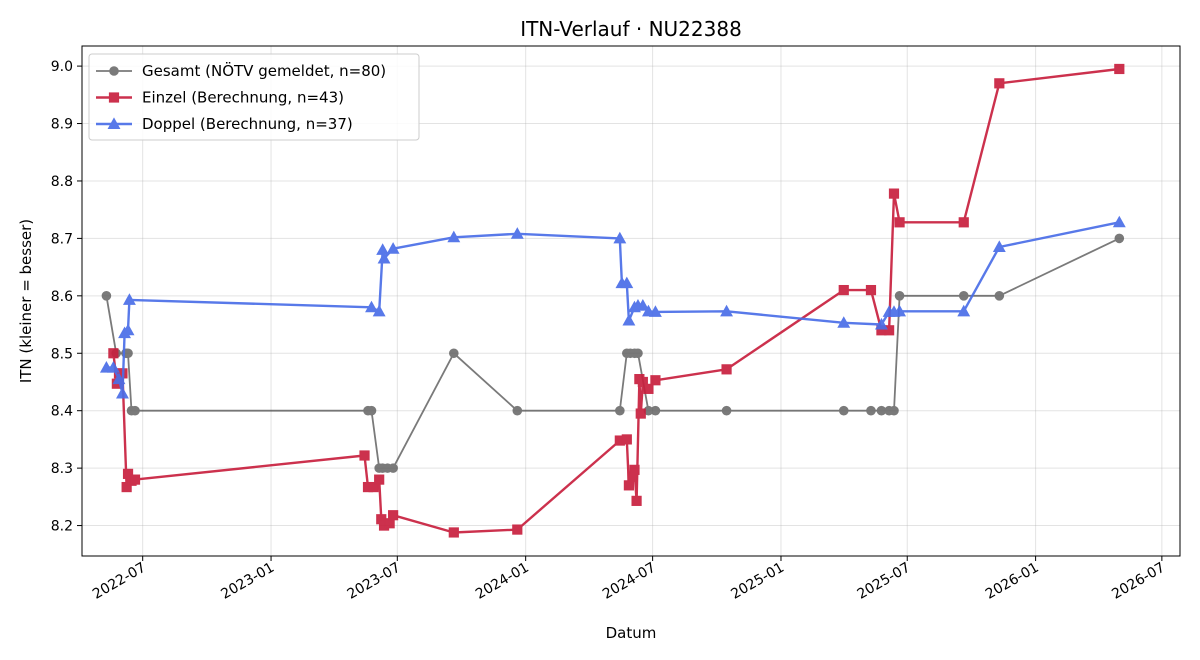  Describe the element at coordinates (26, 301) in the screenshot. I see `y-axis-label: ITN (kleiner = besser)` at that location.